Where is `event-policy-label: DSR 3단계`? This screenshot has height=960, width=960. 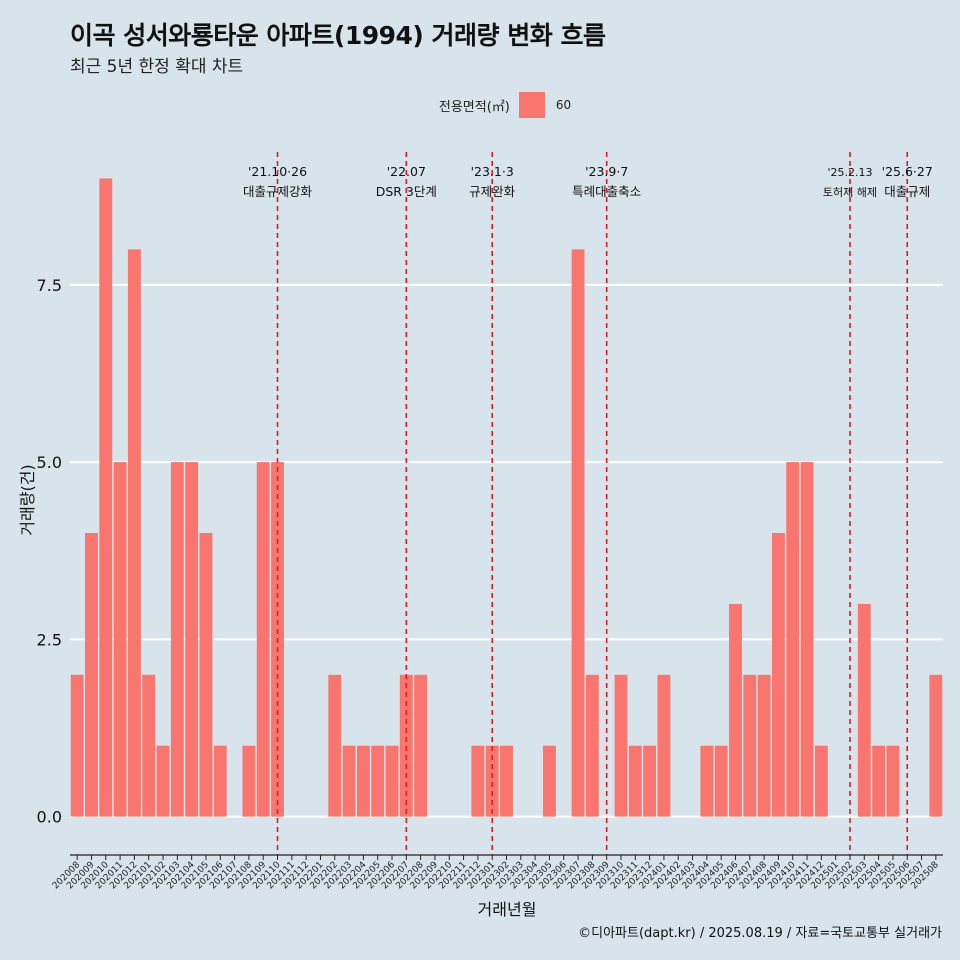
event-policy-label: DSR 3단계 is located at coordinates (406, 191).